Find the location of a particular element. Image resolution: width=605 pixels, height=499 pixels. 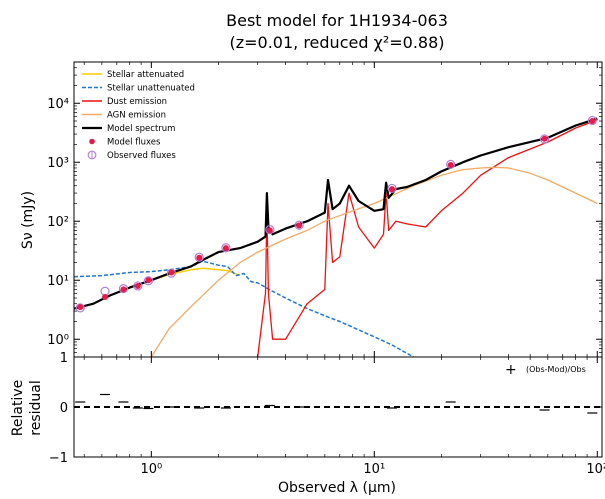

residual-y-label-line2: residual is located at coordinates (36, 407).